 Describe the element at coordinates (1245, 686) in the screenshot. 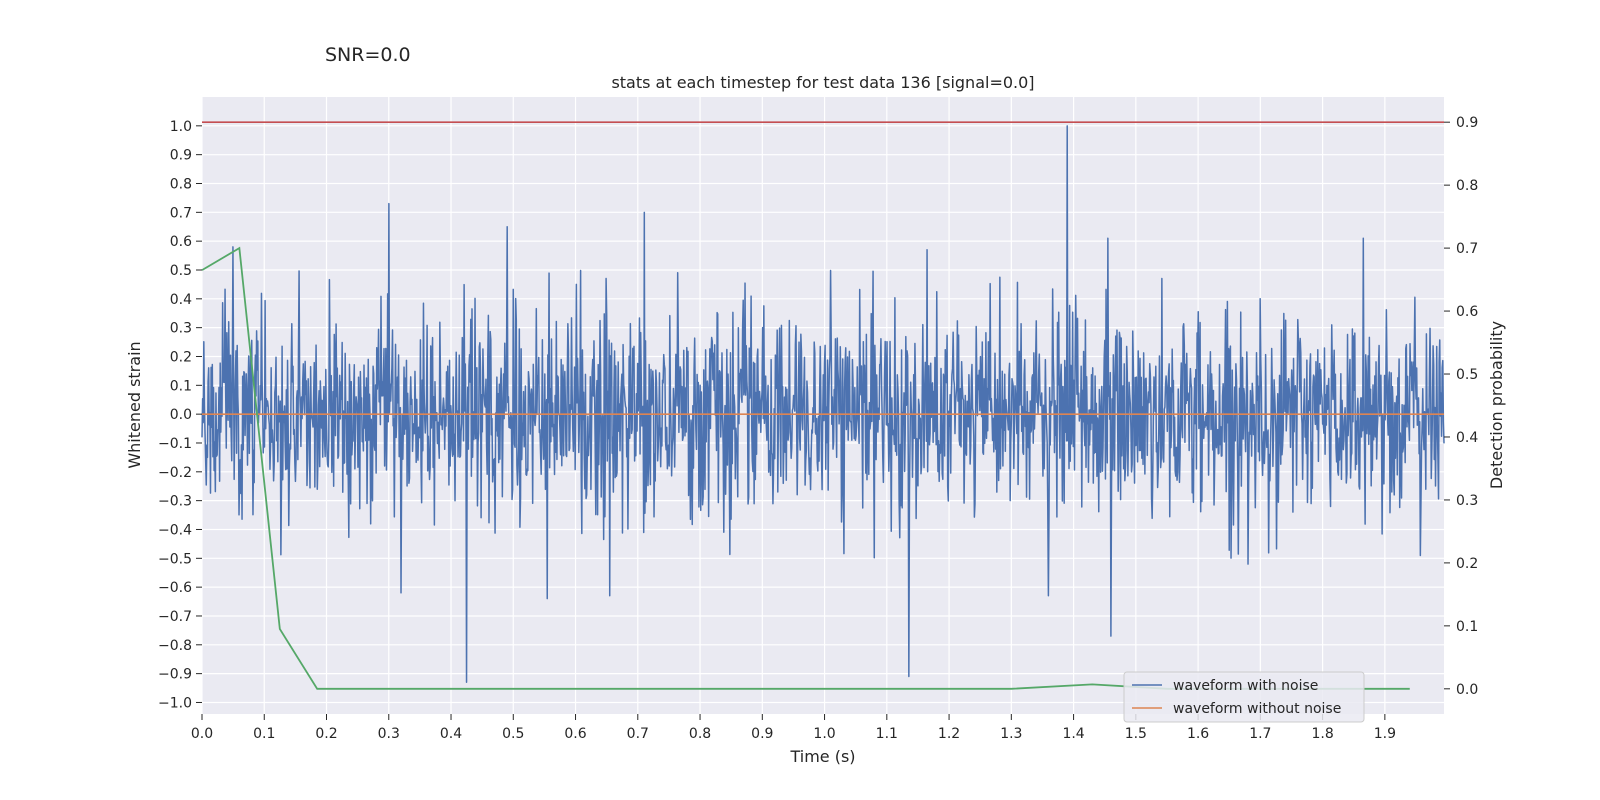

I see `legend-label-waveform-with-noise: waveform with noise` at that location.